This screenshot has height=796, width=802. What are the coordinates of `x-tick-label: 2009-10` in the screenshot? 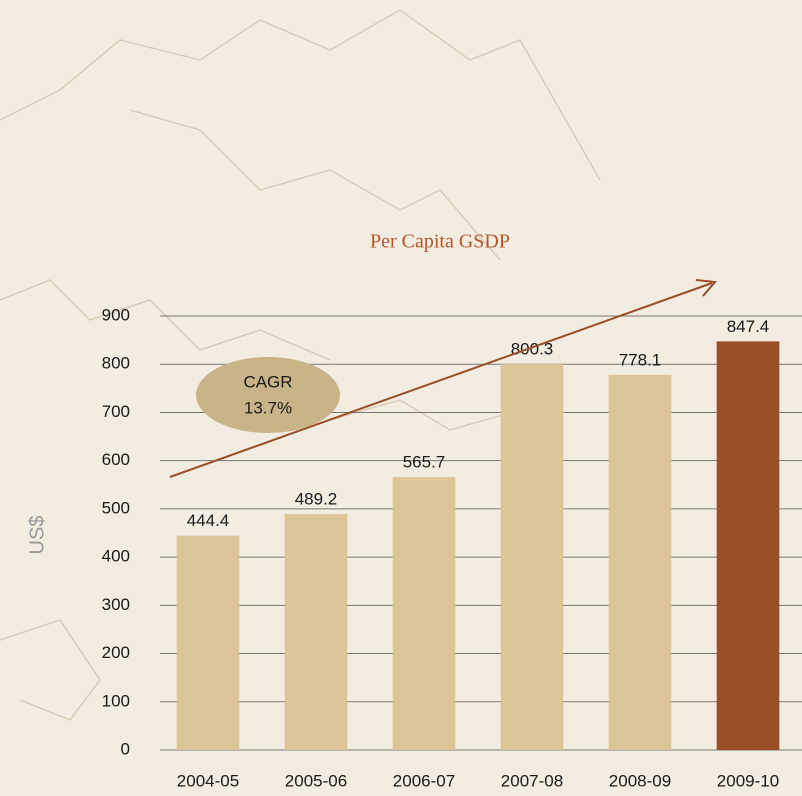 It's located at (748, 780).